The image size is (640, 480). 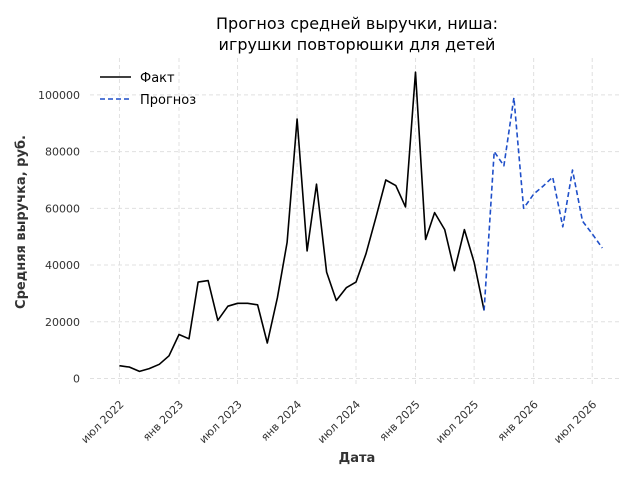 What do you see at coordinates (357, 23) in the screenshot?
I see `chart-title-line1: Прогноз средней выручки, ниша:` at bounding box center [357, 23].